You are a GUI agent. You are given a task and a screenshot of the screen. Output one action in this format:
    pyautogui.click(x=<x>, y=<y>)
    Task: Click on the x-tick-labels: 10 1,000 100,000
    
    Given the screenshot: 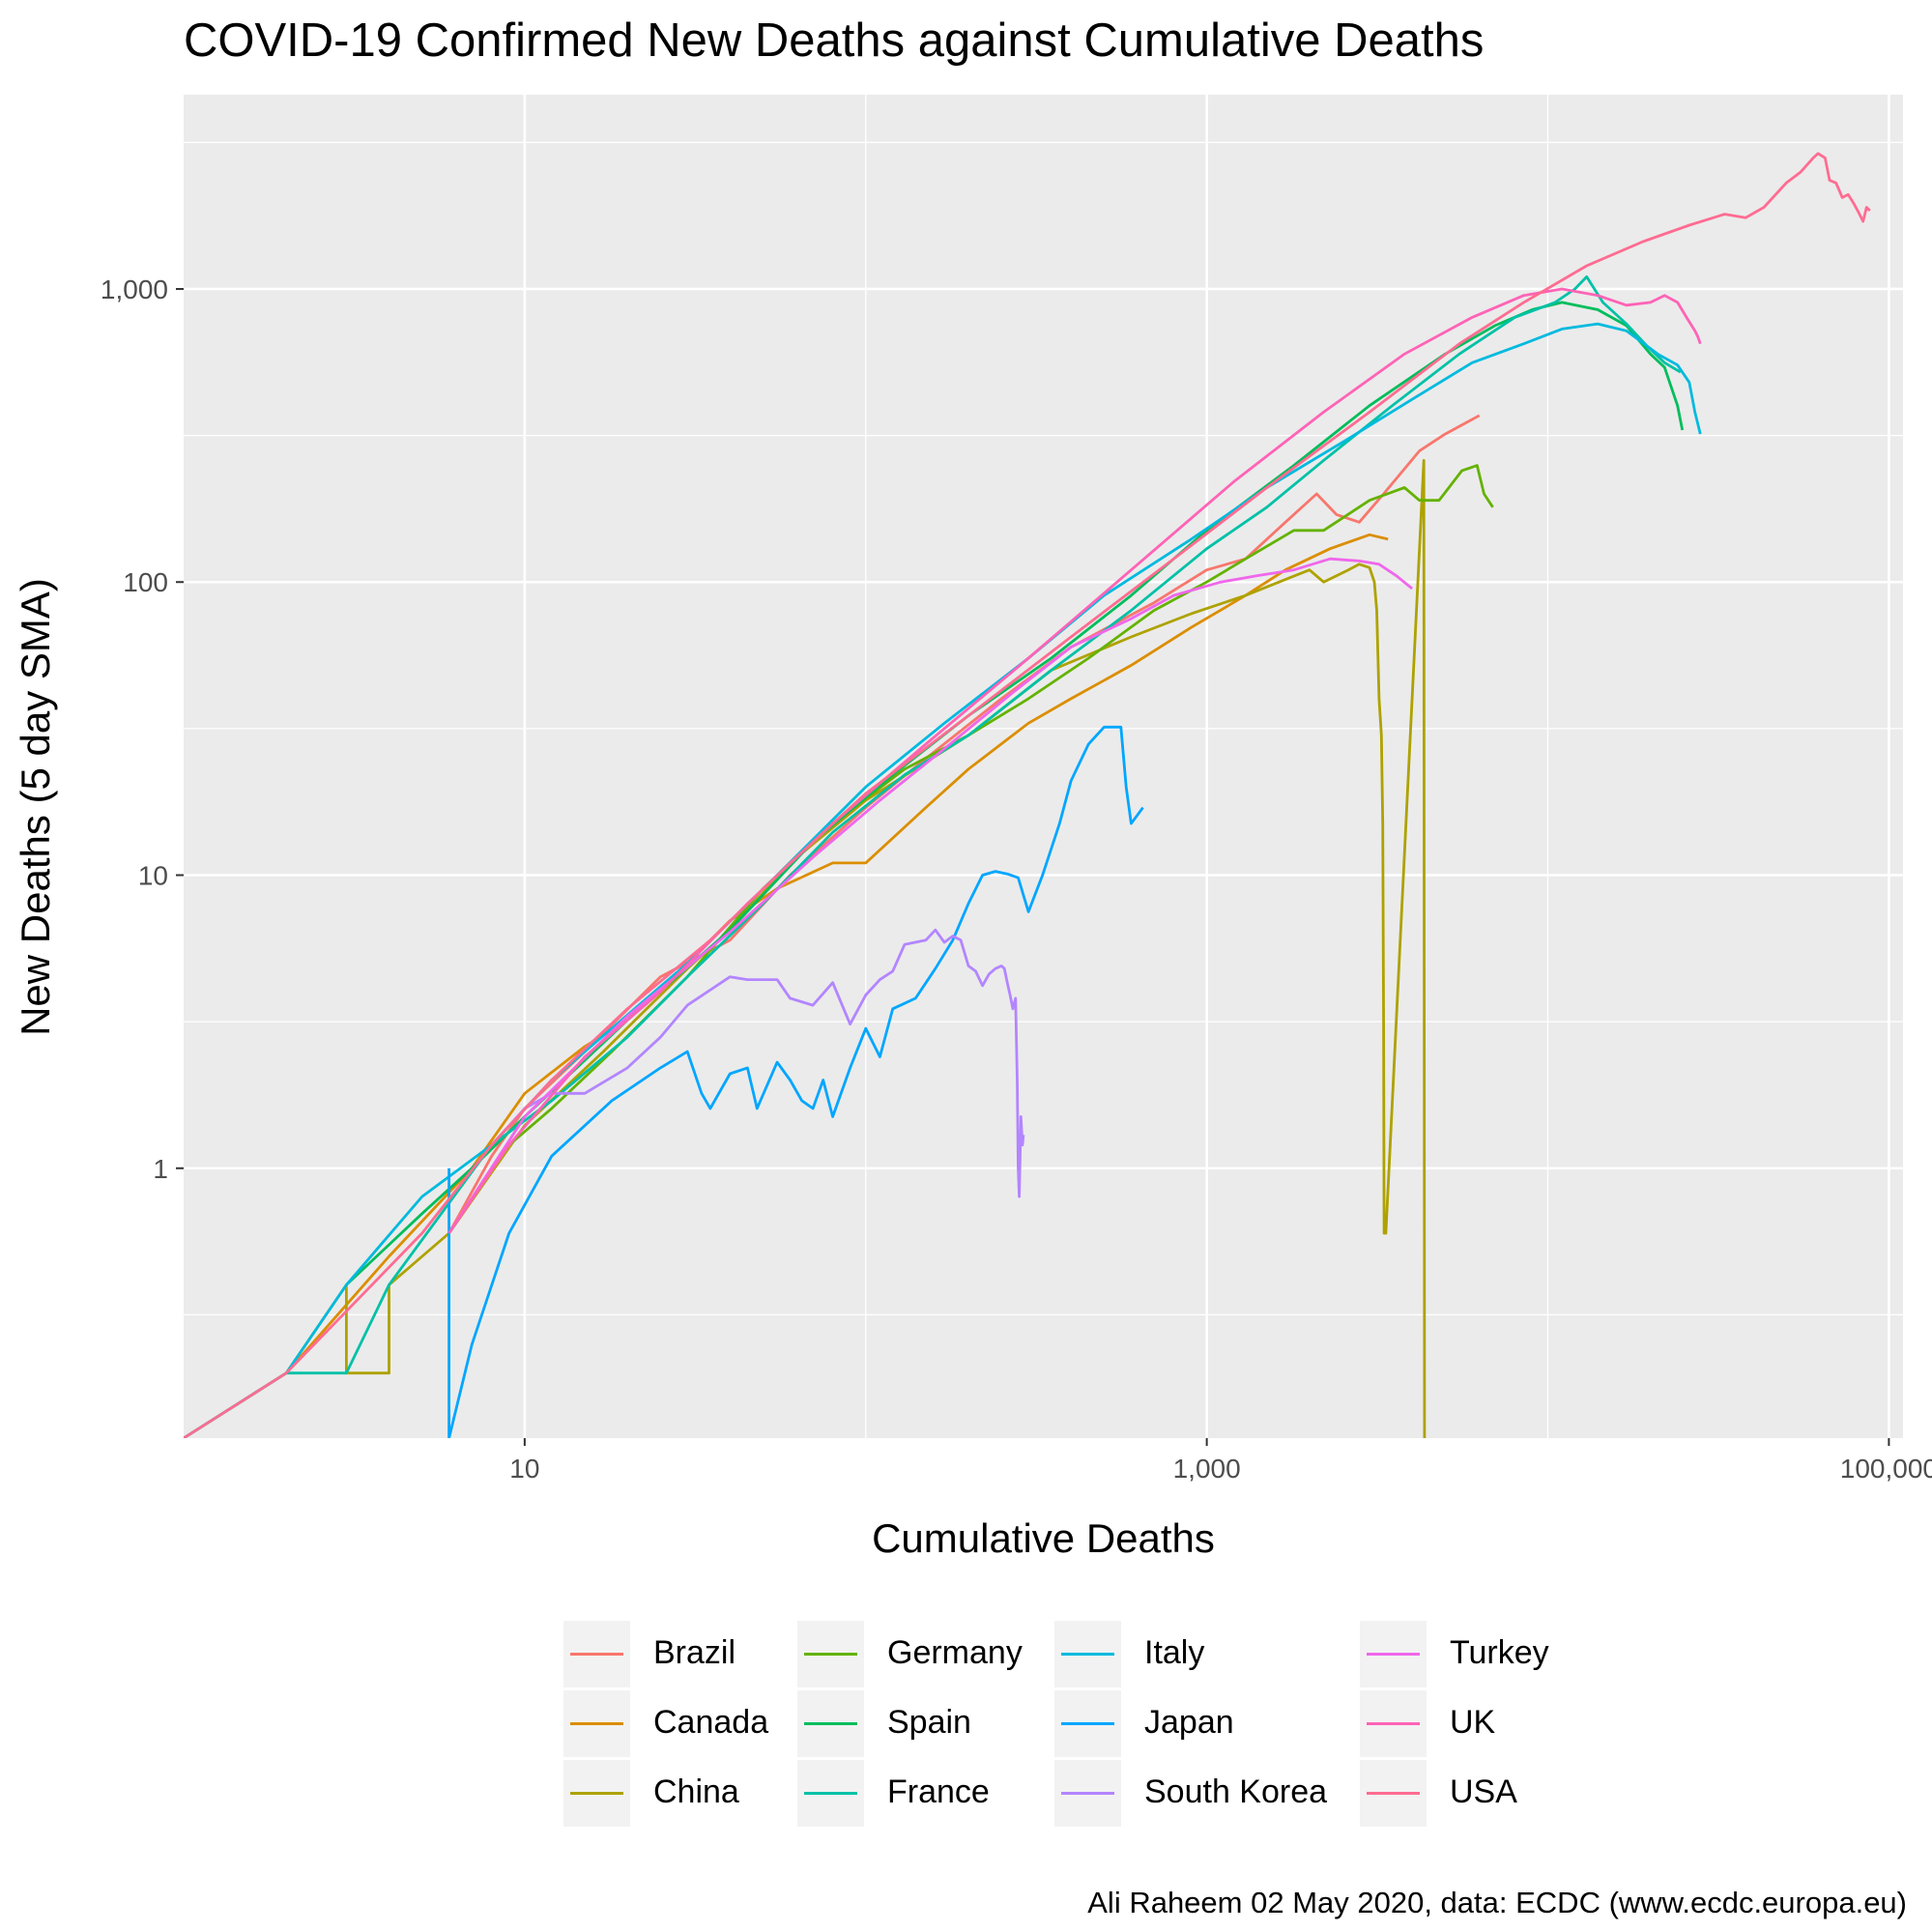 What is the action you would take?
    pyautogui.click(x=1220, y=1469)
    